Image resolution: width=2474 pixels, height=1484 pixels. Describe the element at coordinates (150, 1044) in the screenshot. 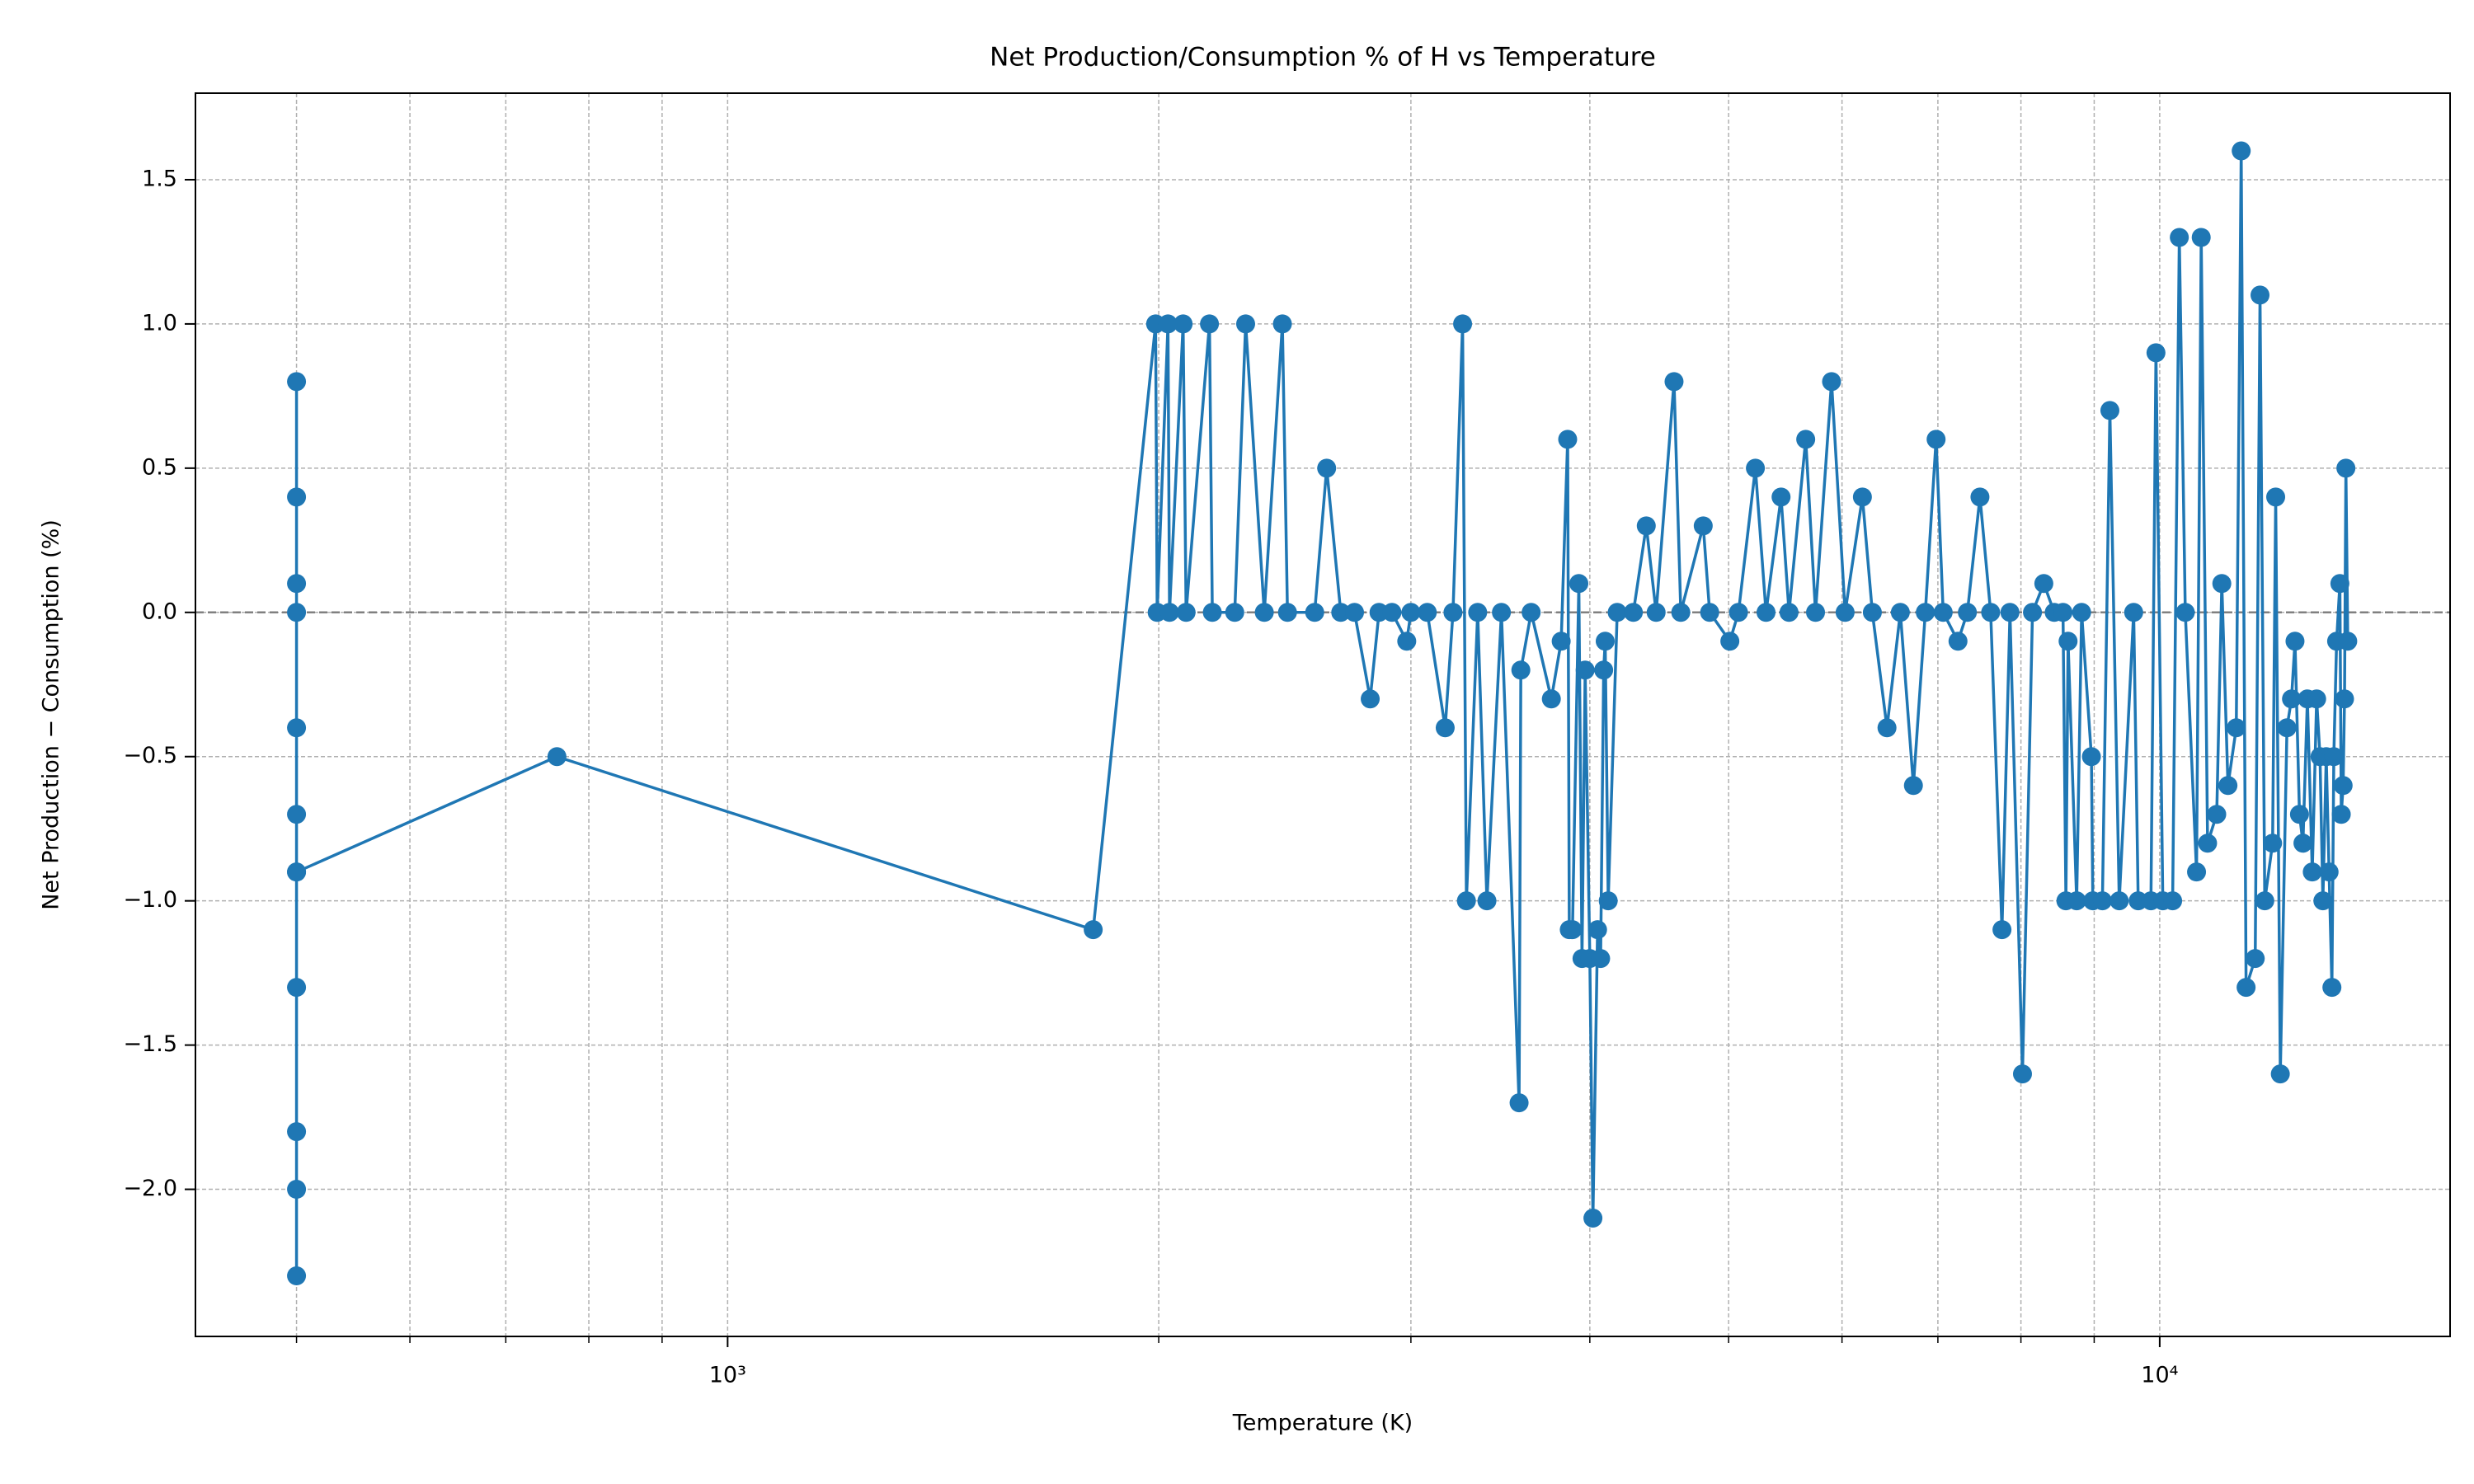

I see `y-tick-label: −1.5` at that location.